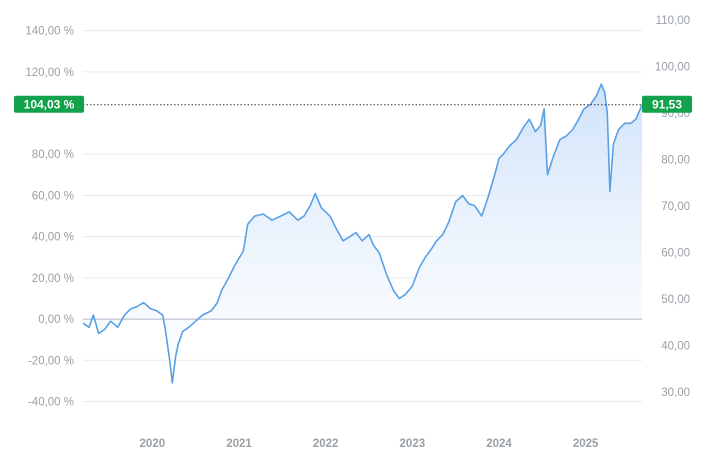 The height and width of the screenshot is (476, 705). I want to click on x-tick-label: 2024, so click(499, 444).